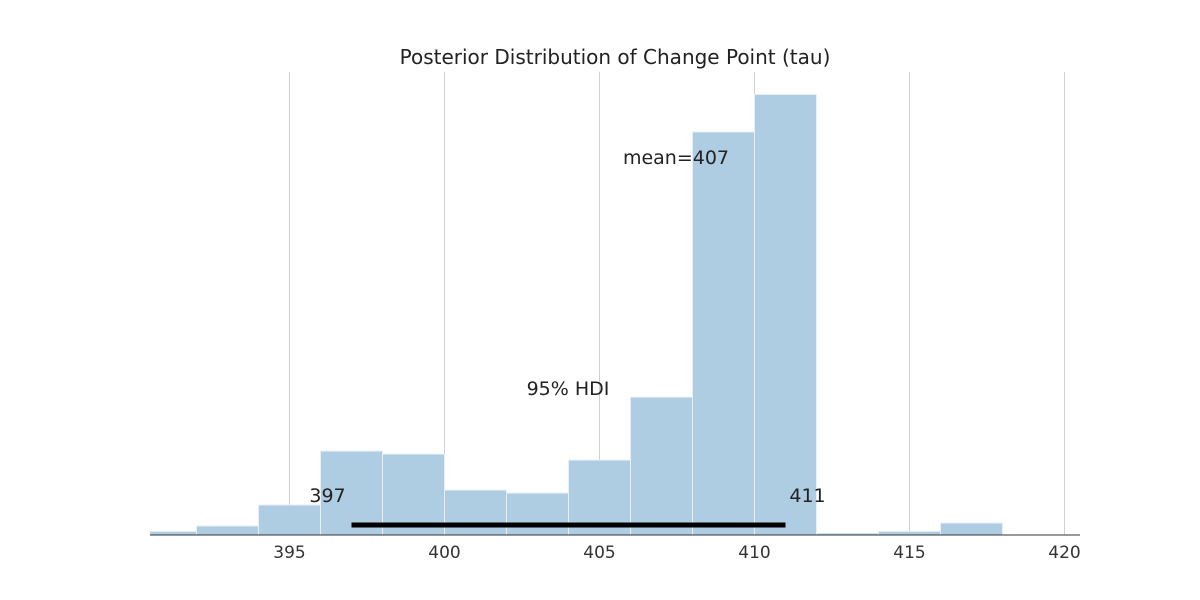 The image size is (1200, 600). I want to click on x-tick-label: 420, so click(1064, 553).